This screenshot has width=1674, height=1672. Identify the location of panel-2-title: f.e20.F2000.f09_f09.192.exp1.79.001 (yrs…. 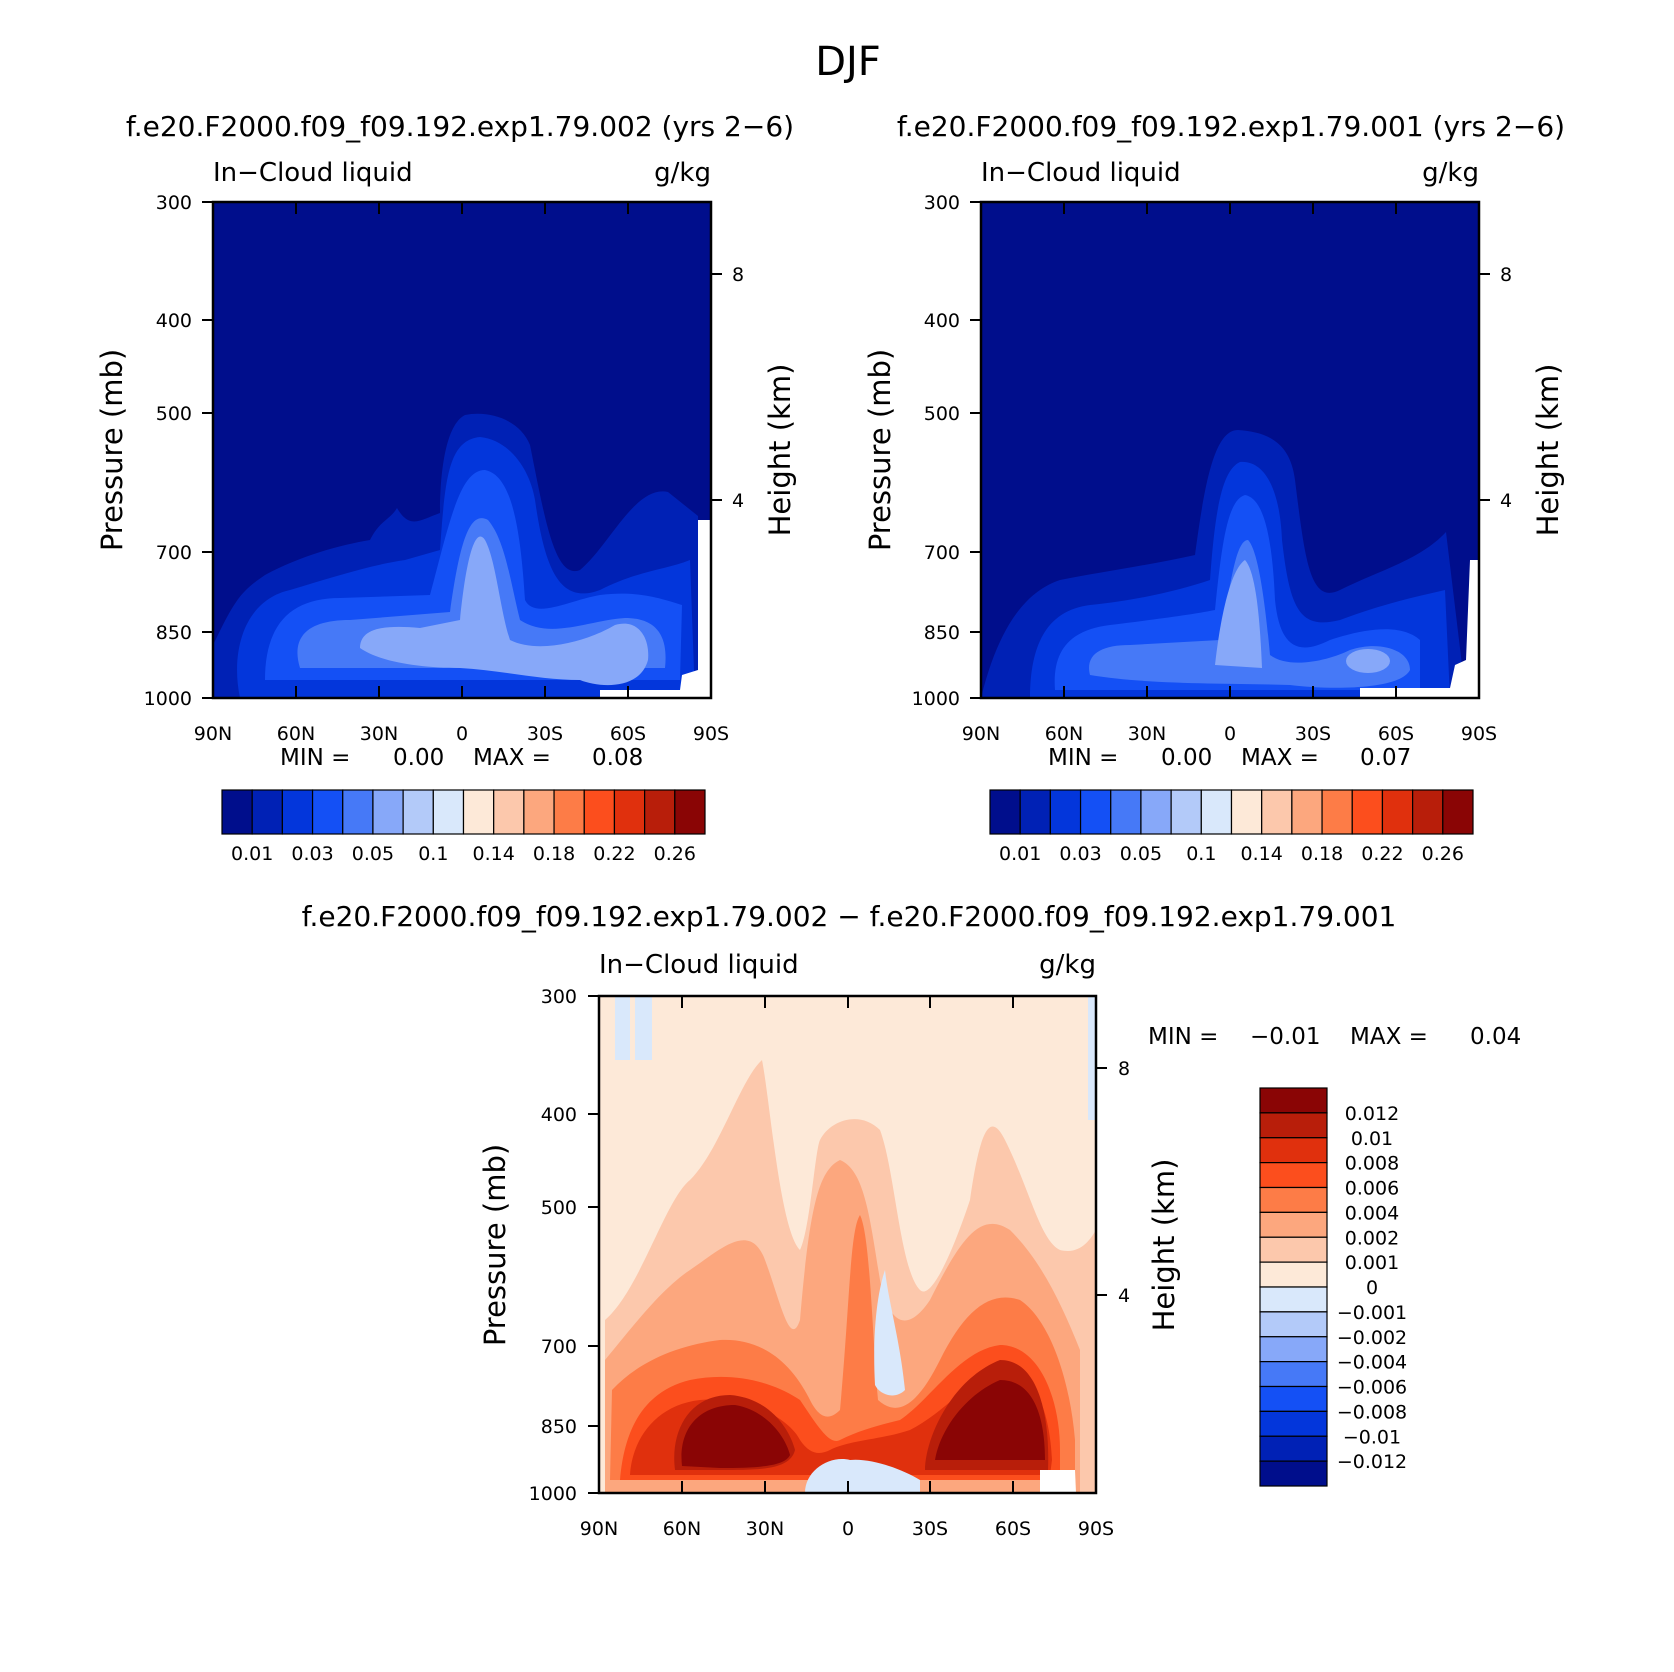
(1231, 126).